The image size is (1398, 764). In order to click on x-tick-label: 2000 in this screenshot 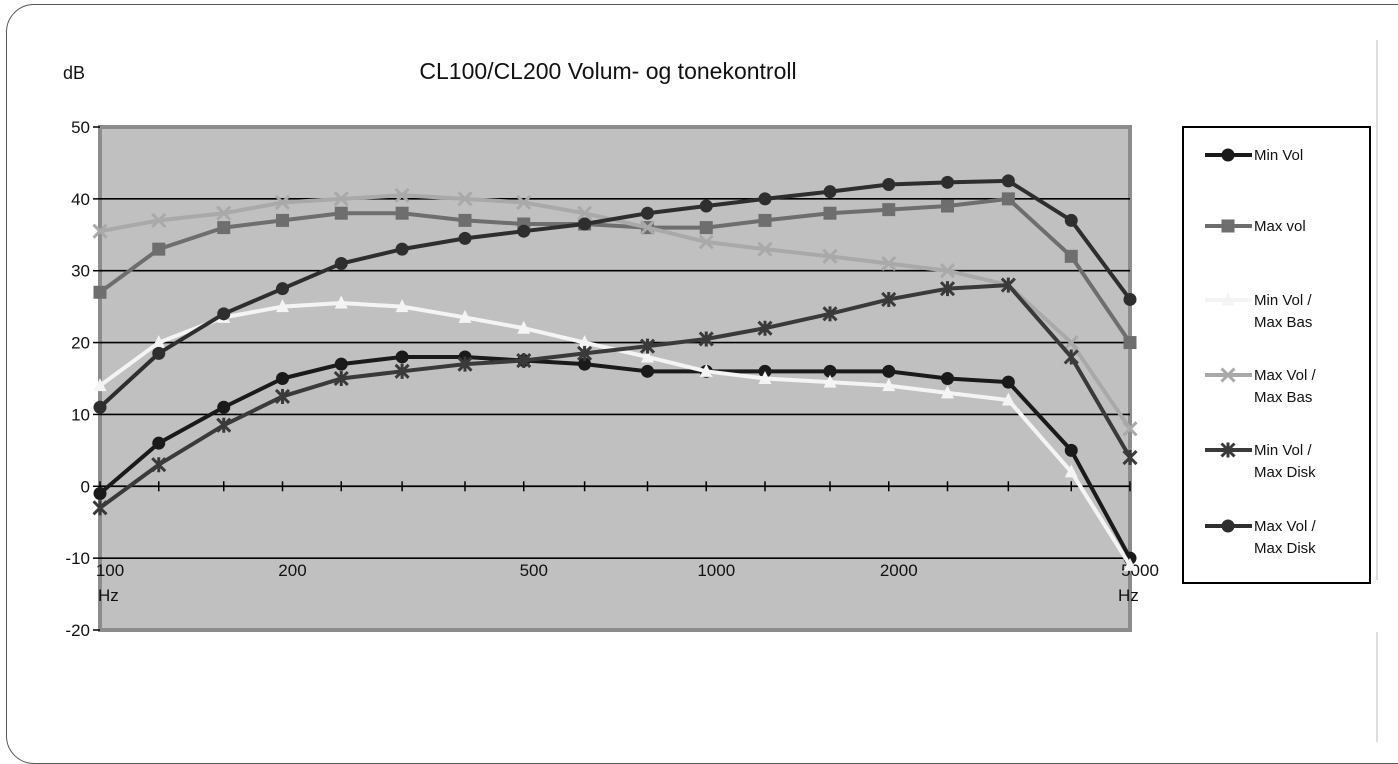, I will do `click(899, 570)`.